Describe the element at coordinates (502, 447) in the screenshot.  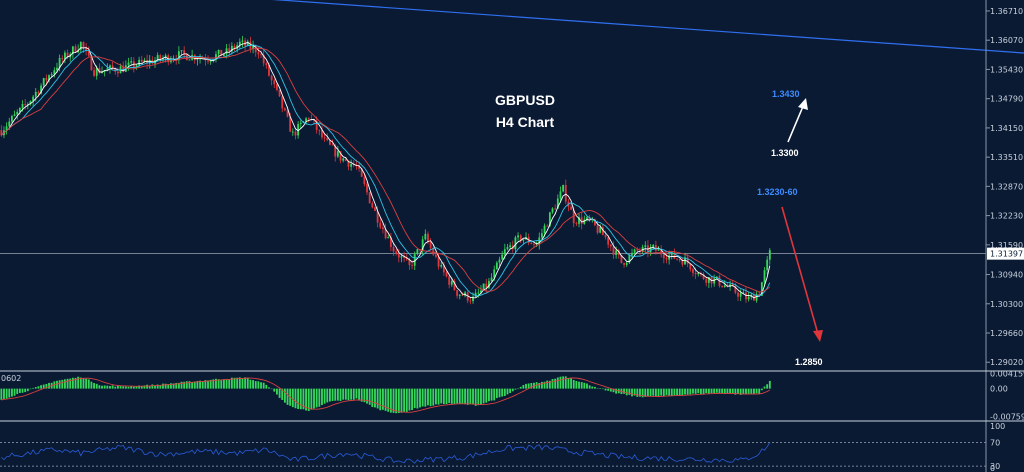
I see `rsi-pane: 100 70 300` at that location.